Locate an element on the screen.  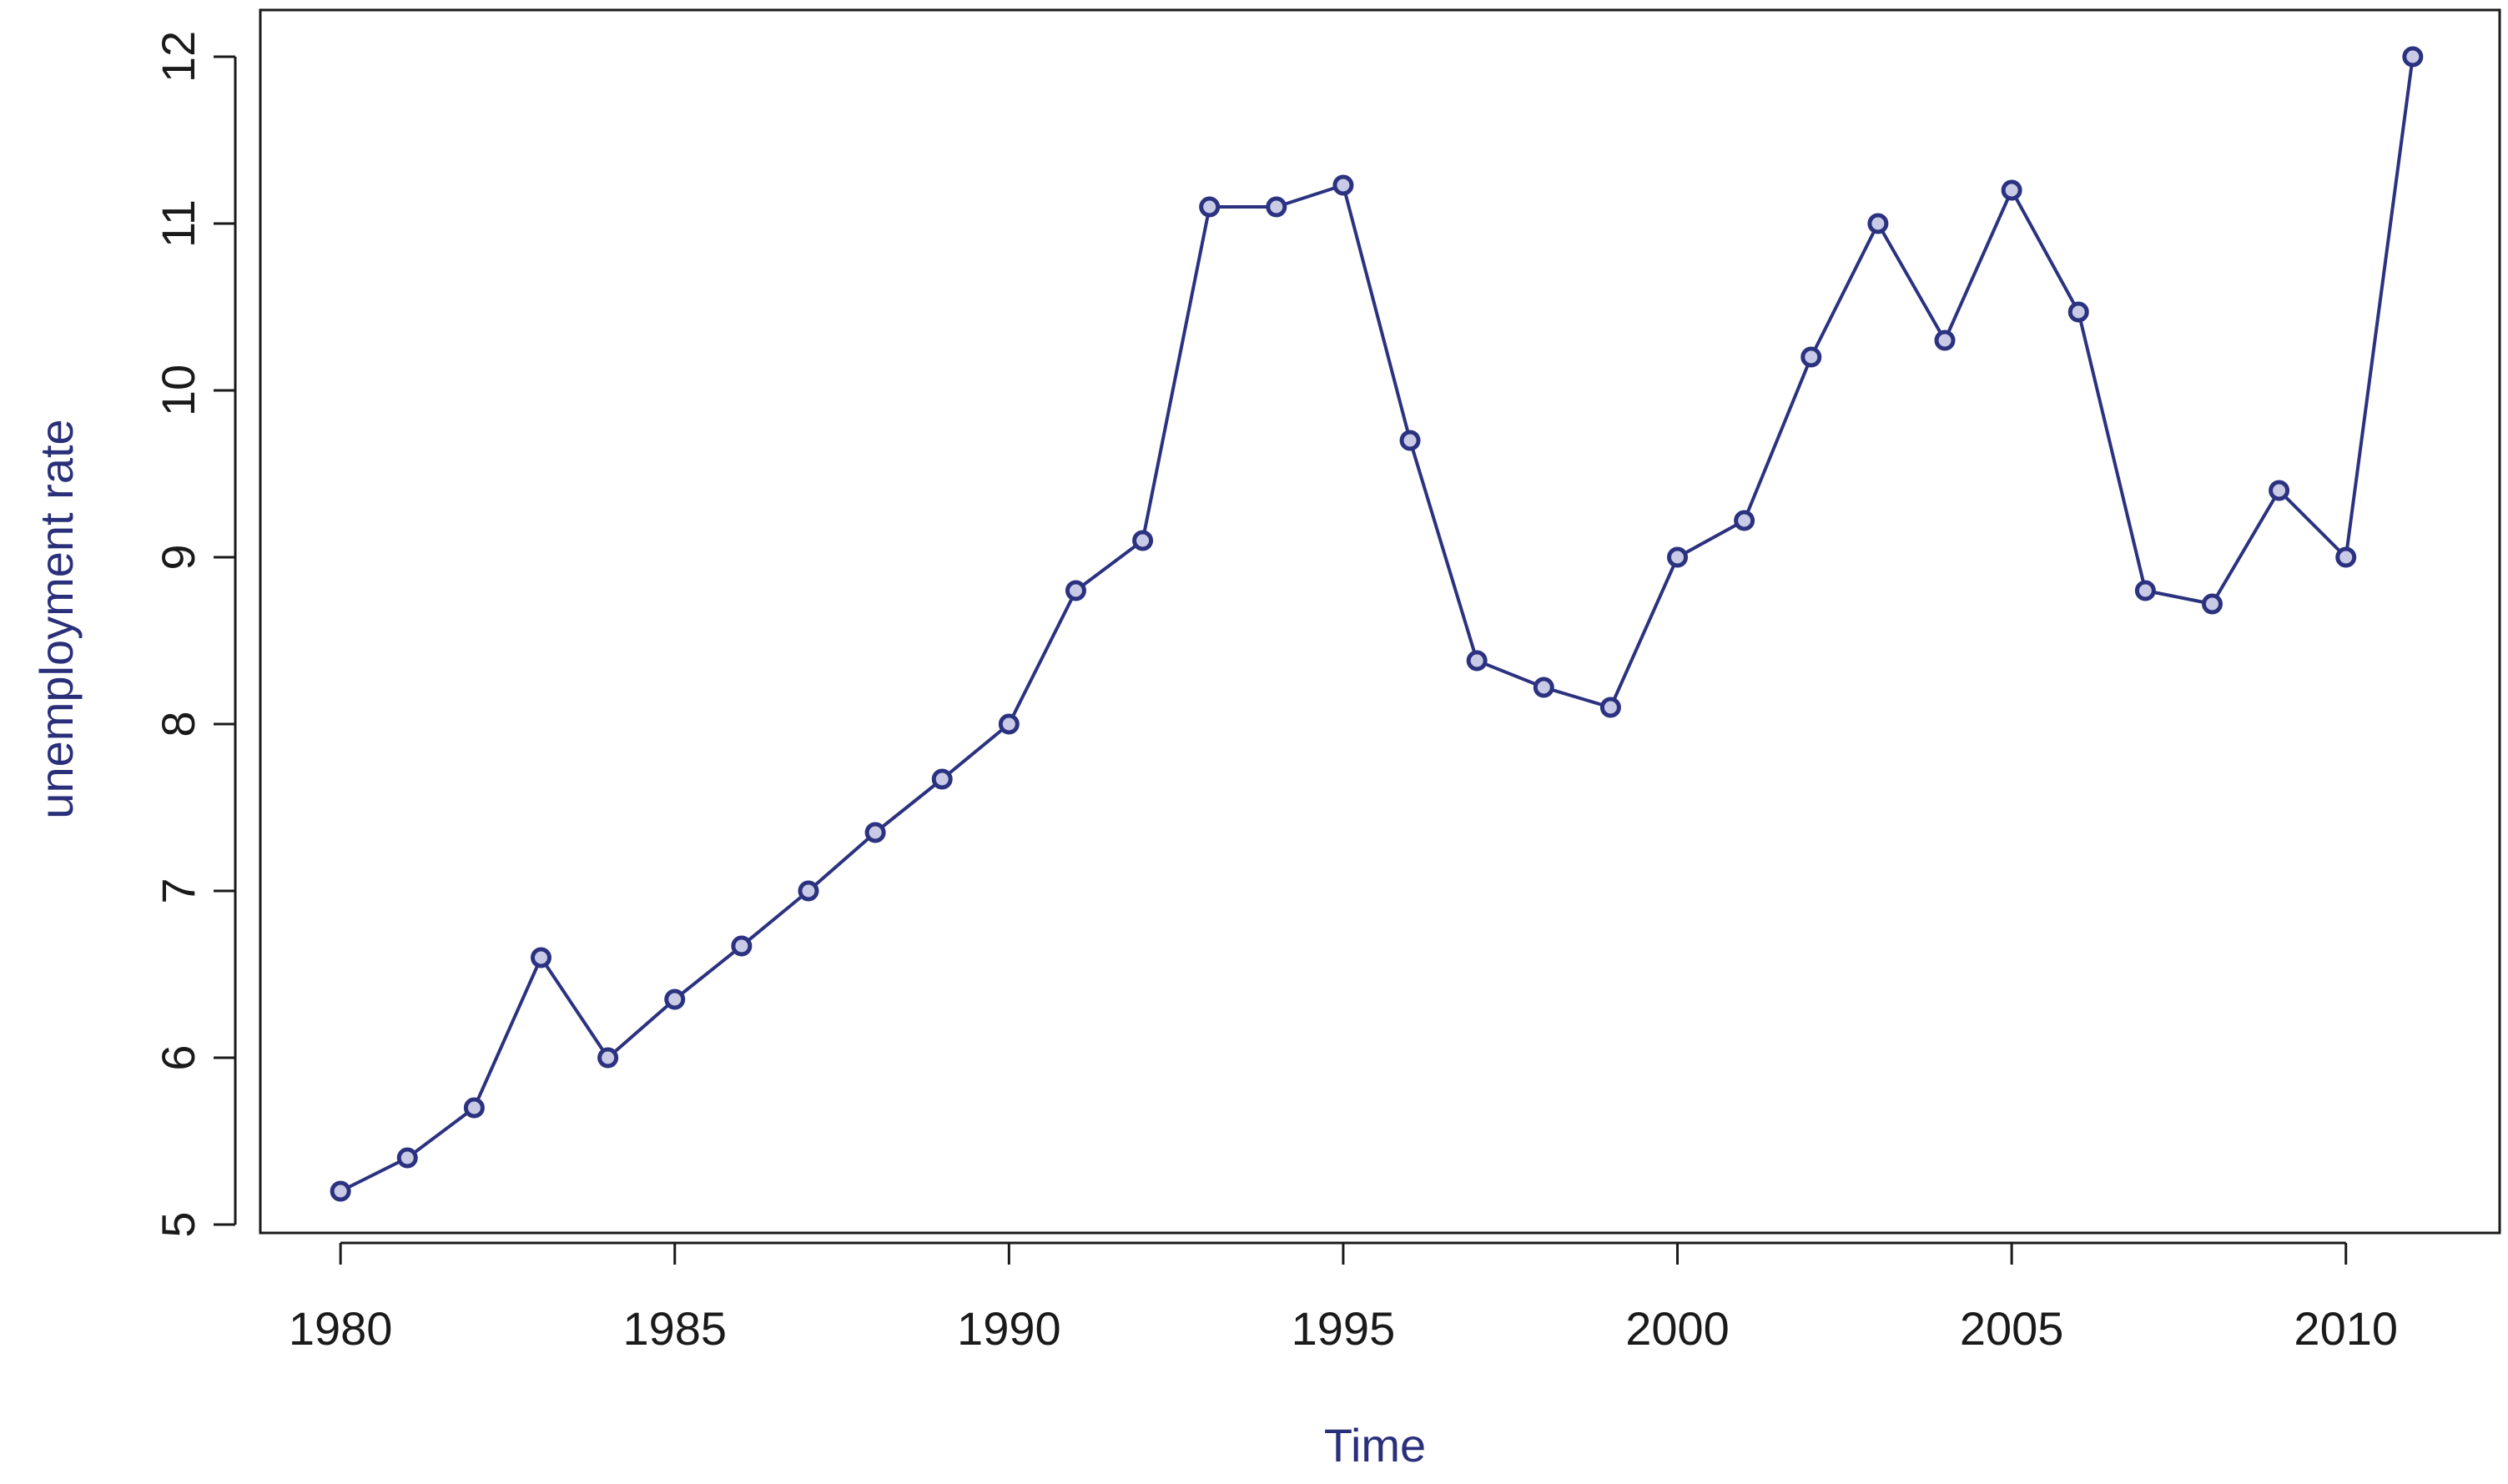
x-tick-label: 2010 is located at coordinates (2346, 1329).